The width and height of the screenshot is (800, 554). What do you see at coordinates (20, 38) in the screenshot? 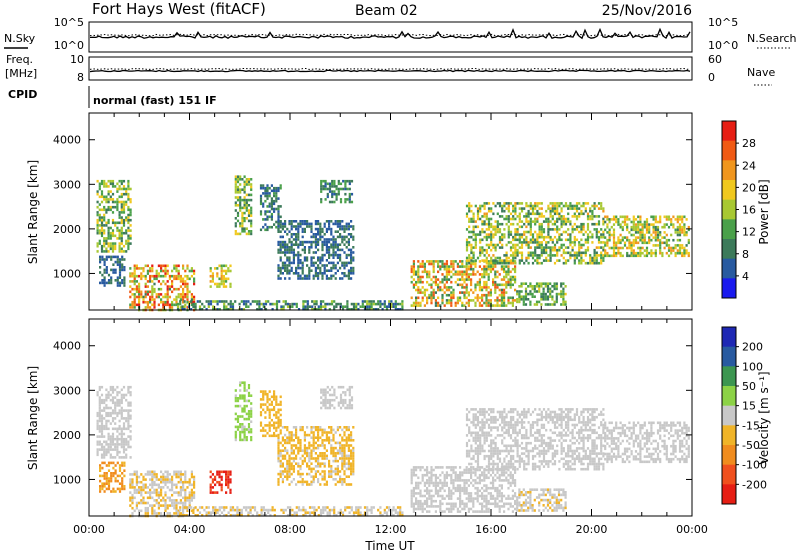
I see `noise-sky-label: N.Sky` at bounding box center [20, 38].